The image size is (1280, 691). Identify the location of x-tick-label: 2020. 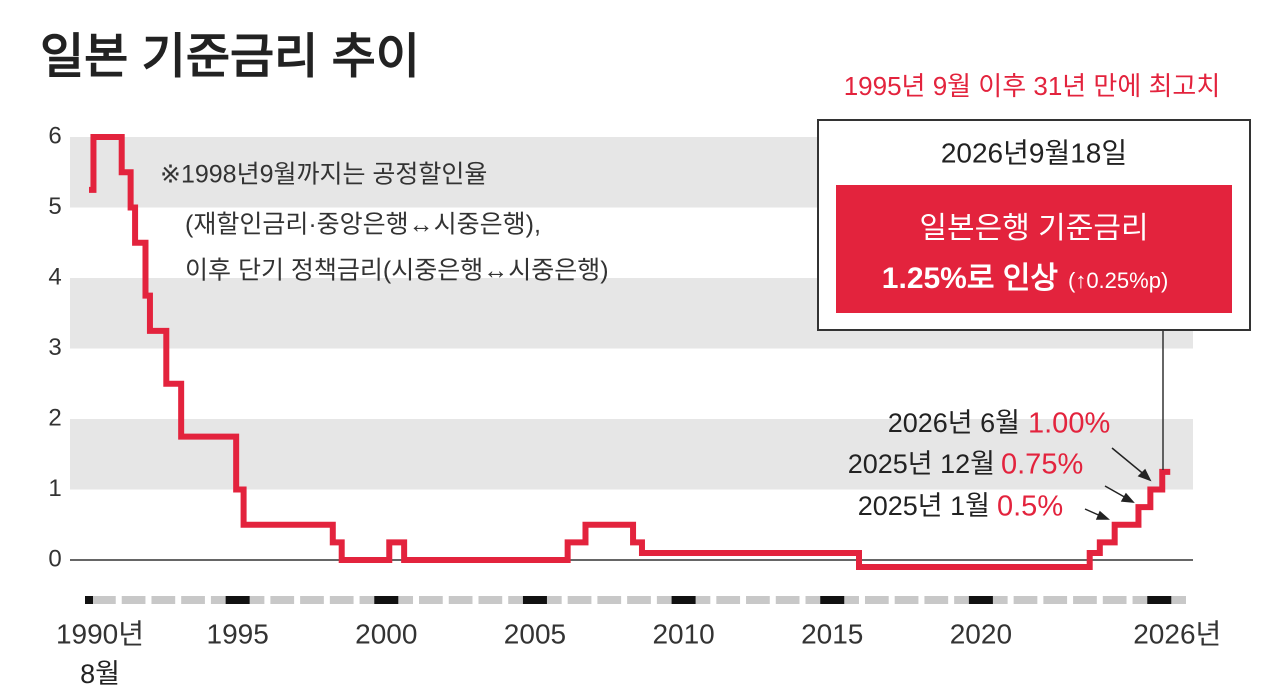
(981, 633).